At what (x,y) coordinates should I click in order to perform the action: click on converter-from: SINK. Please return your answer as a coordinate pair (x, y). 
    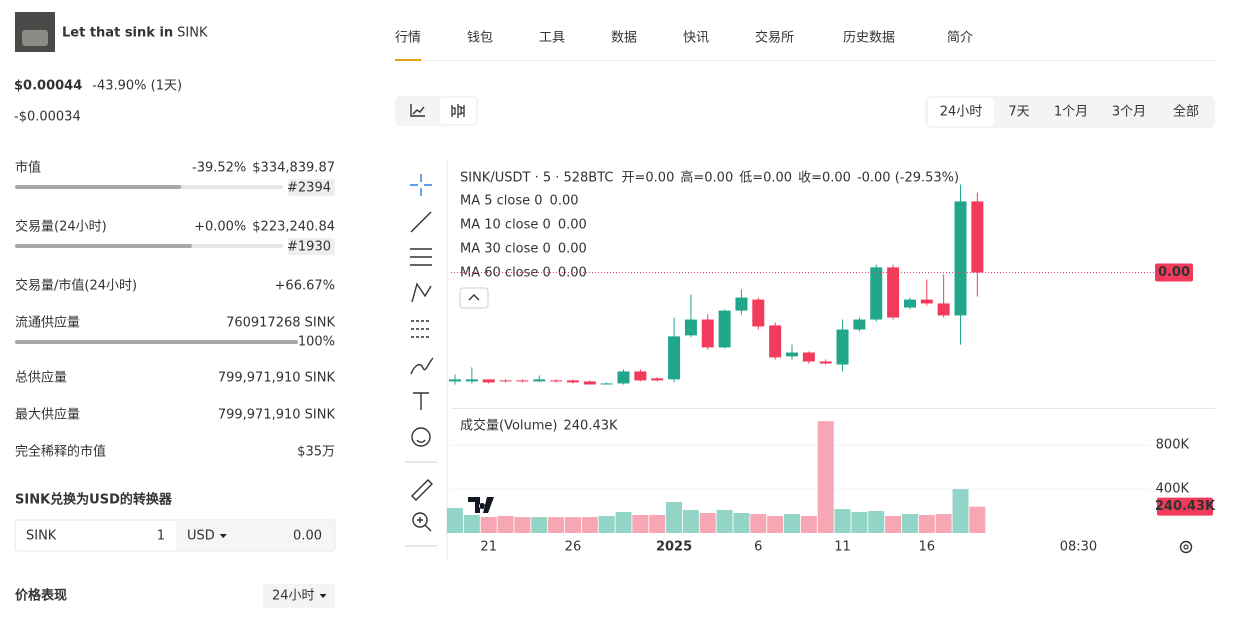
    Looking at the image, I should click on (41, 536).